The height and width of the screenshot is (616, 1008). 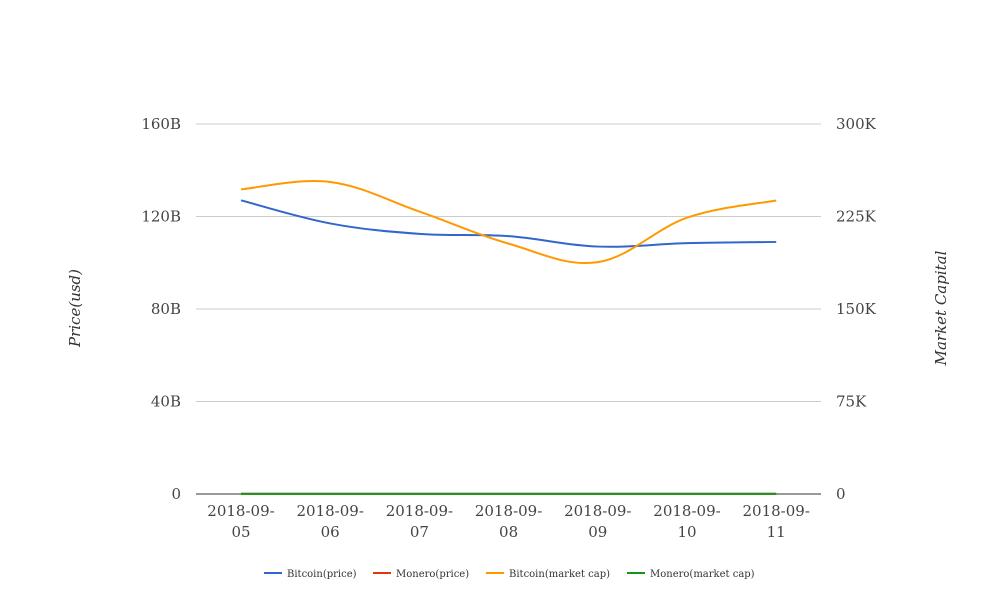 What do you see at coordinates (240, 521) in the screenshot?
I see `x-tick-label: 2018-09-05` at bounding box center [240, 521].